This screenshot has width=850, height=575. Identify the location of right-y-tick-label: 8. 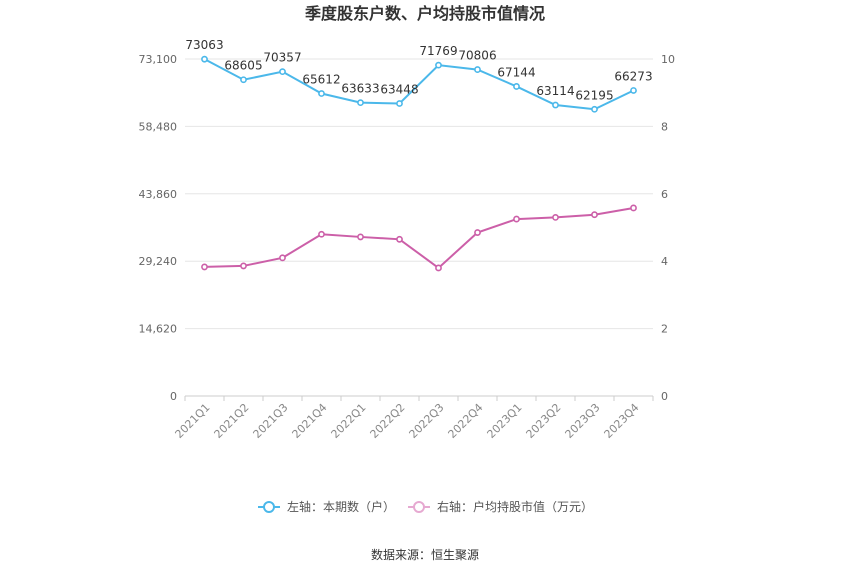
(664, 126).